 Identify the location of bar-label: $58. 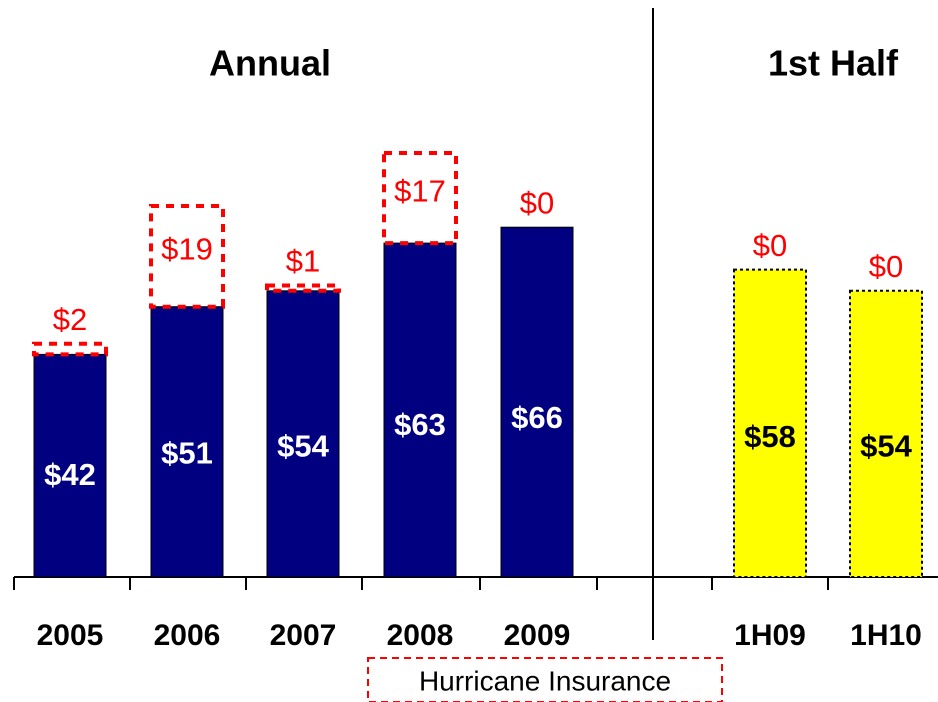
(770, 436).